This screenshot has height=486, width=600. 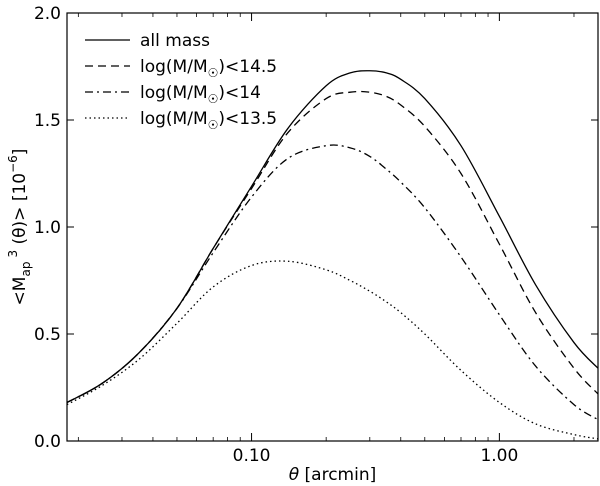 I want to click on x-tick-label: 1.00, so click(x=499, y=456).